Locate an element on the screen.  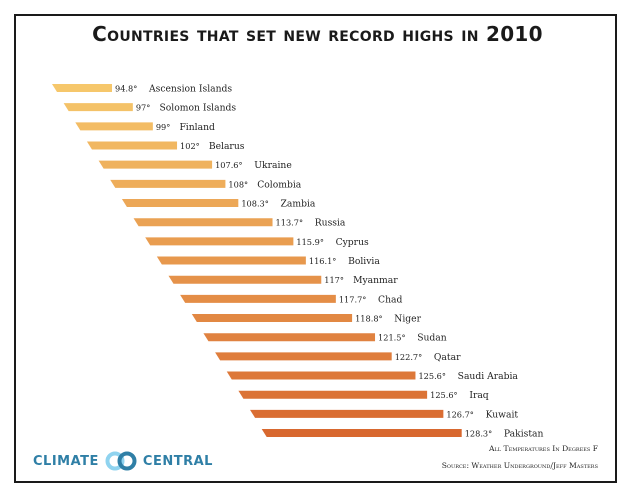
value-label: 118.8° is located at coordinates (369, 319).